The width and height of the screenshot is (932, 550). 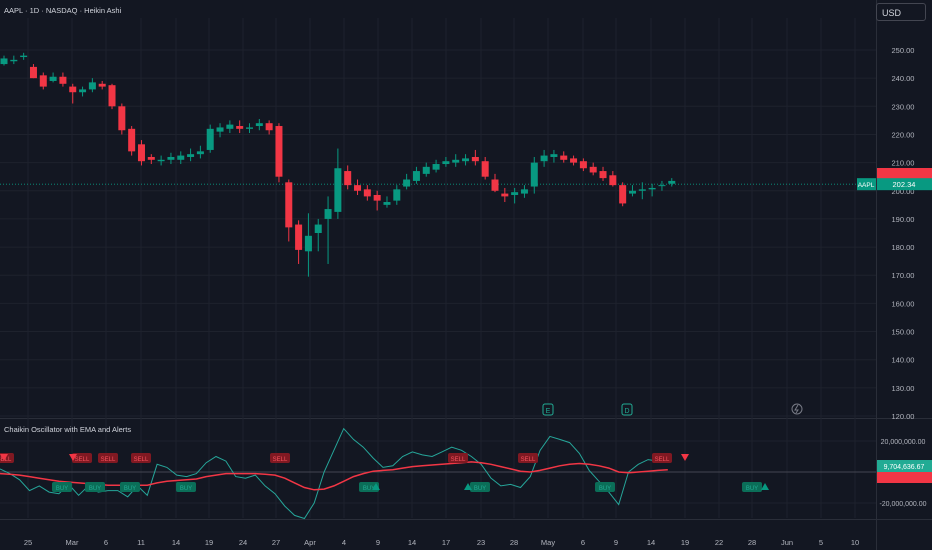 I want to click on split-event-icon, so click(x=797, y=409).